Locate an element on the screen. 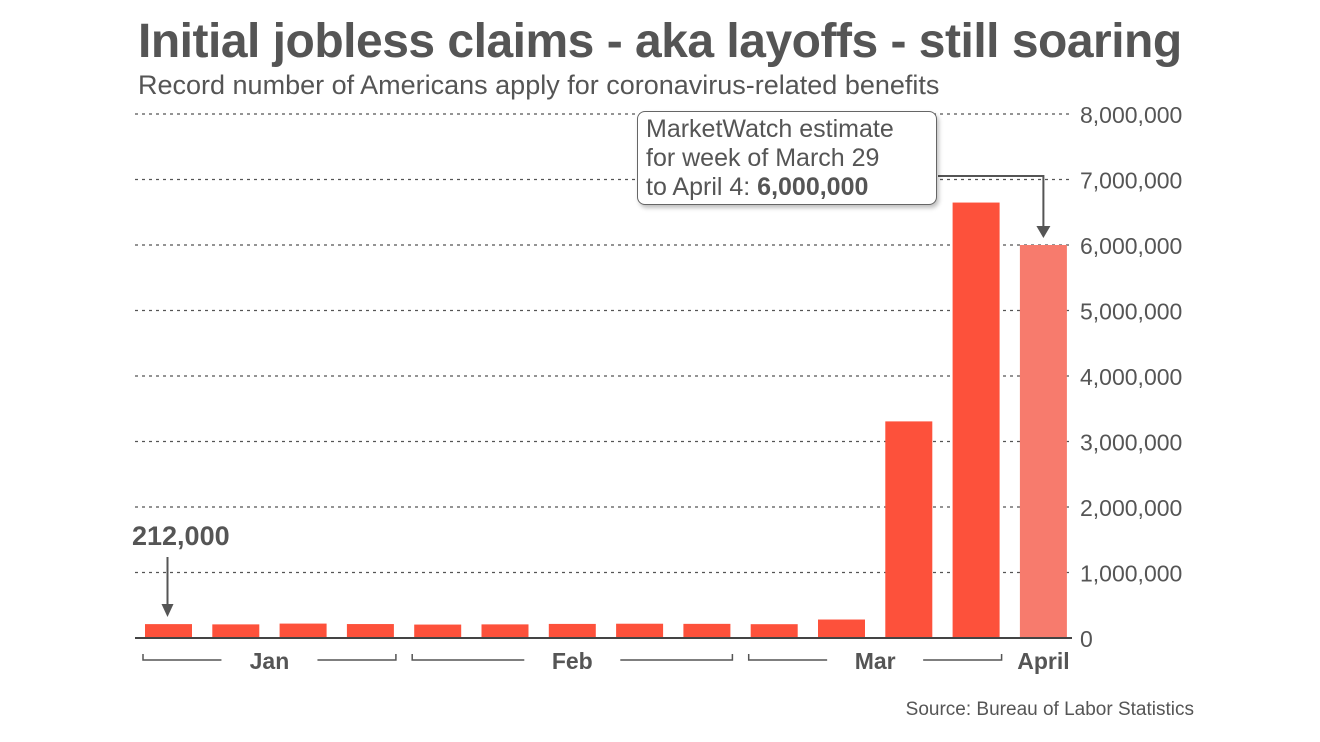 Image resolution: width=1320 pixels, height=742 pixels. month-label: Mar is located at coordinates (875, 661).